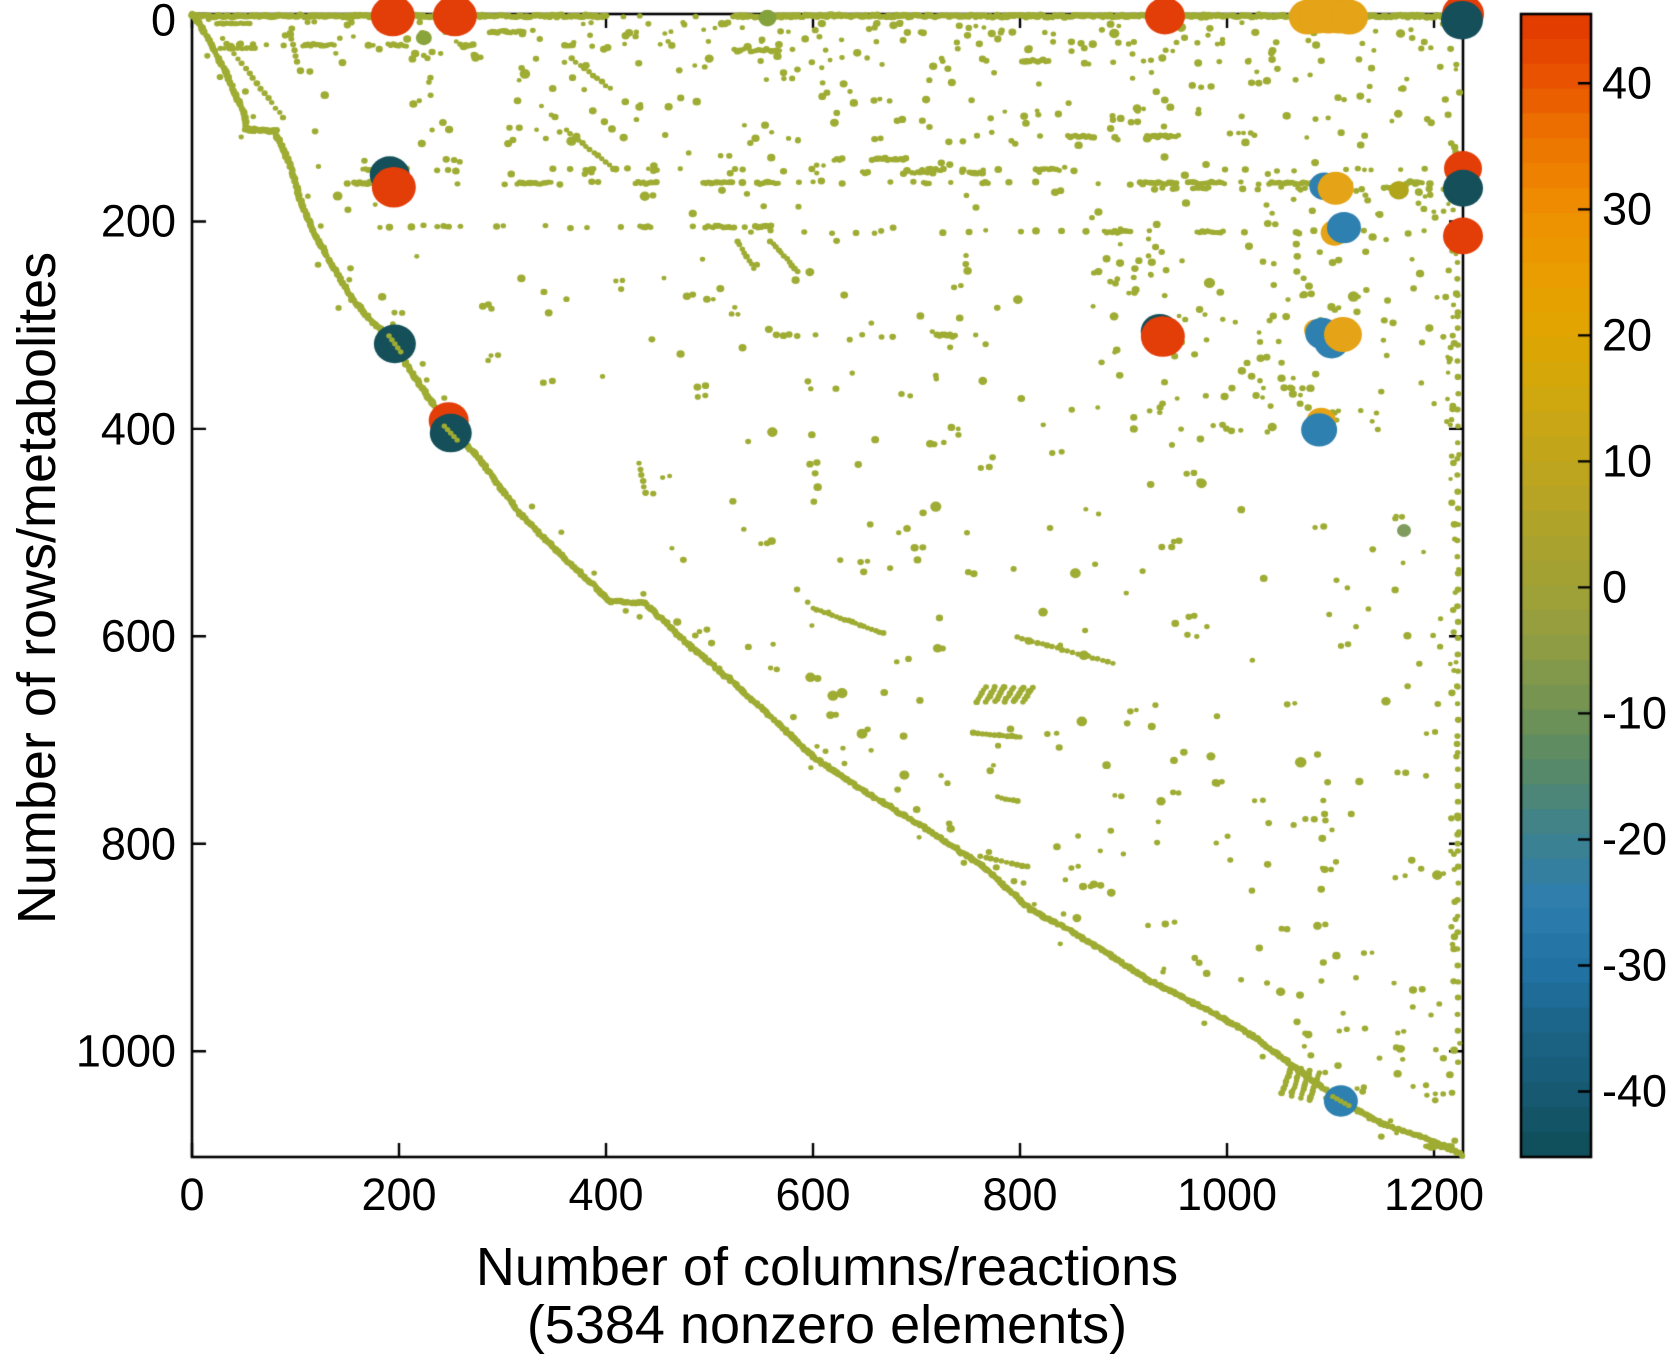 The width and height of the screenshot is (1667, 1365). What do you see at coordinates (1627, 209) in the screenshot?
I see `colorbar-tick-label-30: 30` at bounding box center [1627, 209].